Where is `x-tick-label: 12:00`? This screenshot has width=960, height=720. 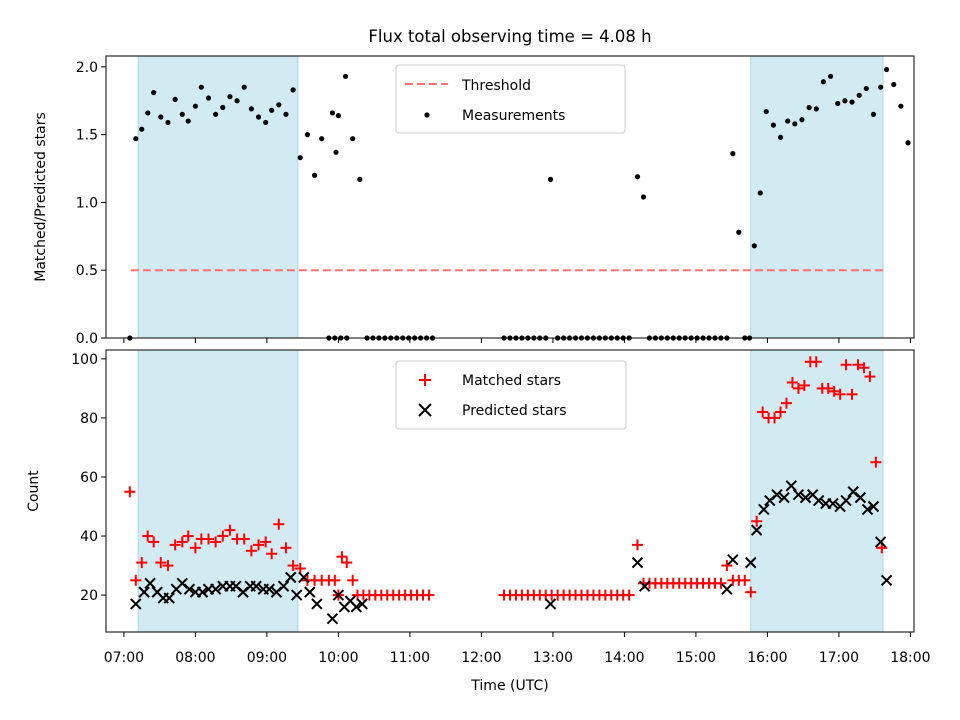
x-tick-label: 12:00 is located at coordinates (481, 658).